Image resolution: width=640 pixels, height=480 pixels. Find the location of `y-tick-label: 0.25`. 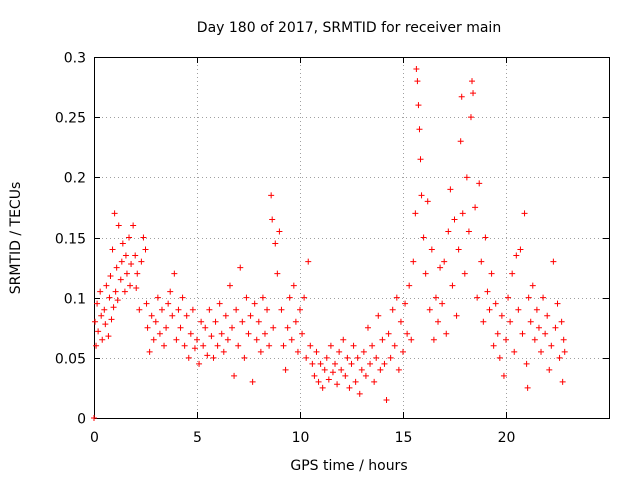

y-tick-label: 0.25 is located at coordinates (70, 119).